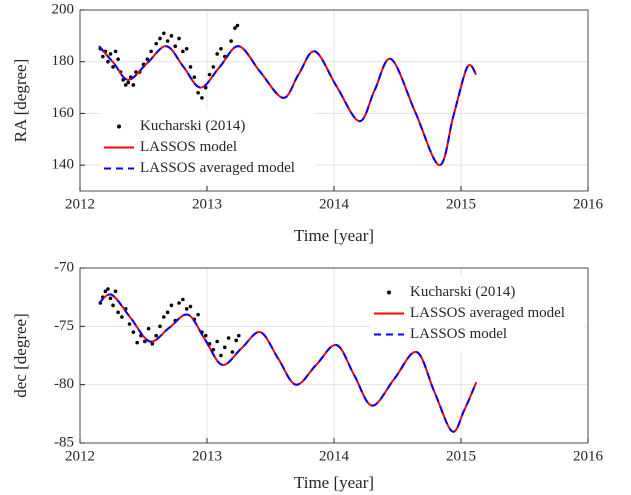 Image resolution: width=631 pixels, height=495 pixels. Describe the element at coordinates (288, 106) in the screenshot. I see `model-line` at that location.